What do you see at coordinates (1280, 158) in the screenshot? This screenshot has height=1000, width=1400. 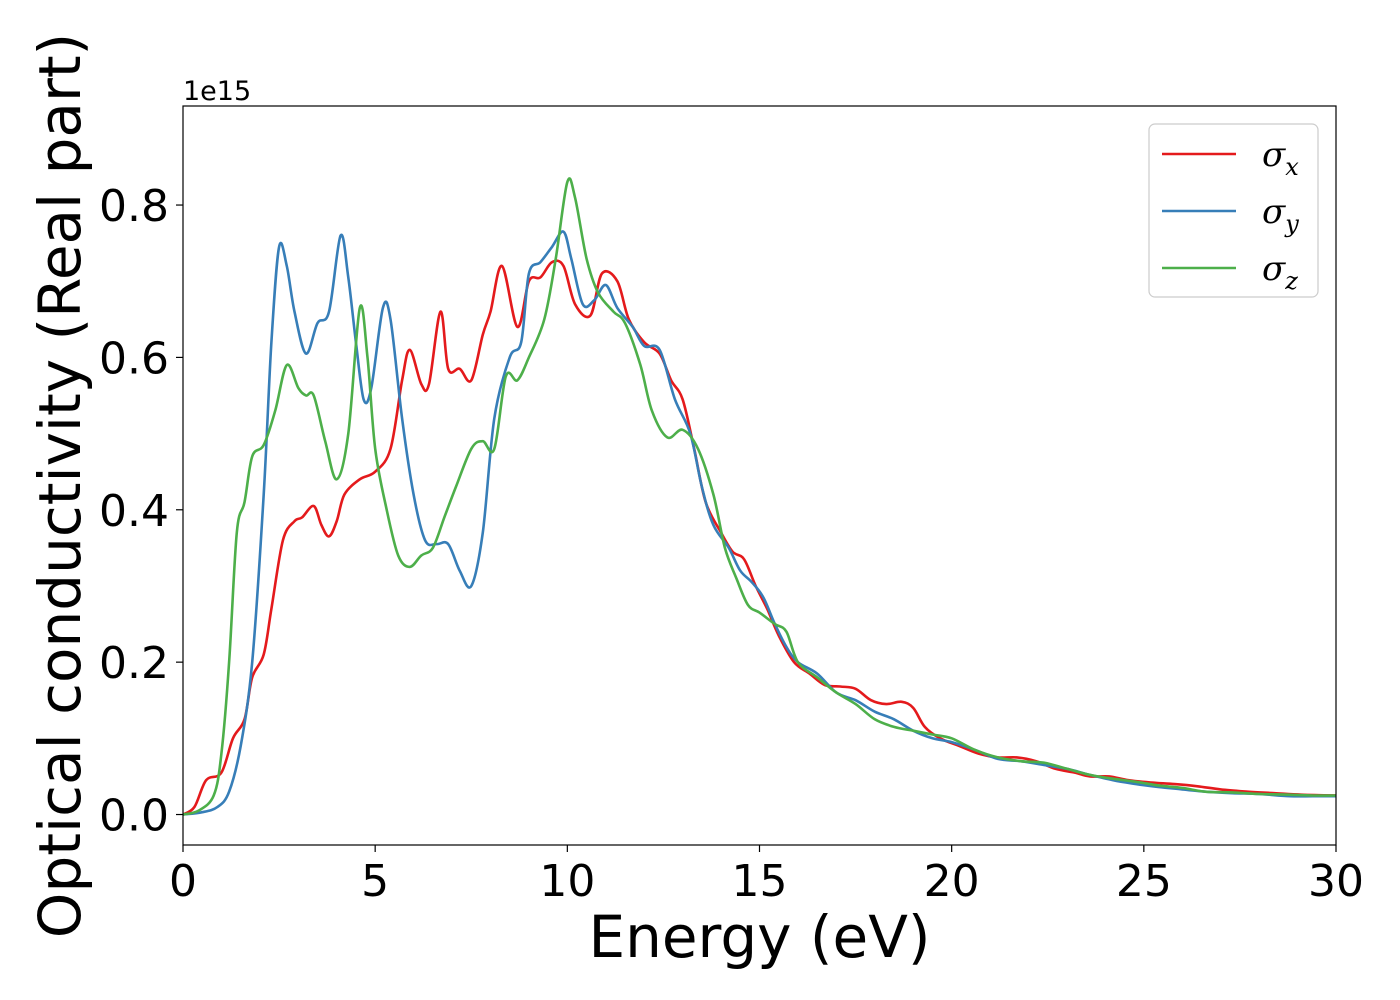 I see `legend-label-x: σx` at bounding box center [1280, 158].